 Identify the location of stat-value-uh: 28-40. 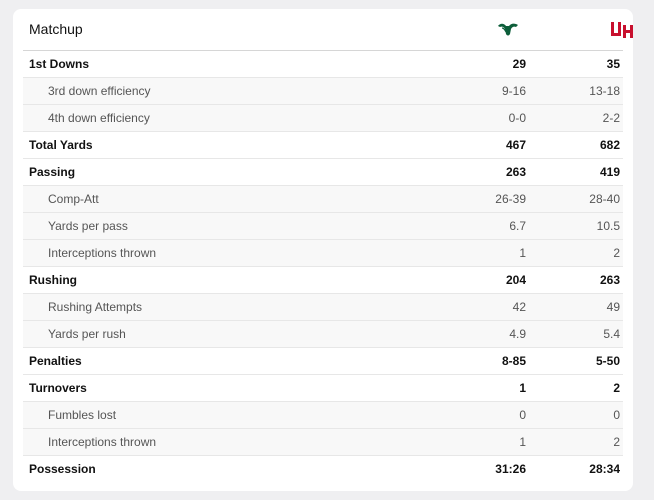
(604, 199).